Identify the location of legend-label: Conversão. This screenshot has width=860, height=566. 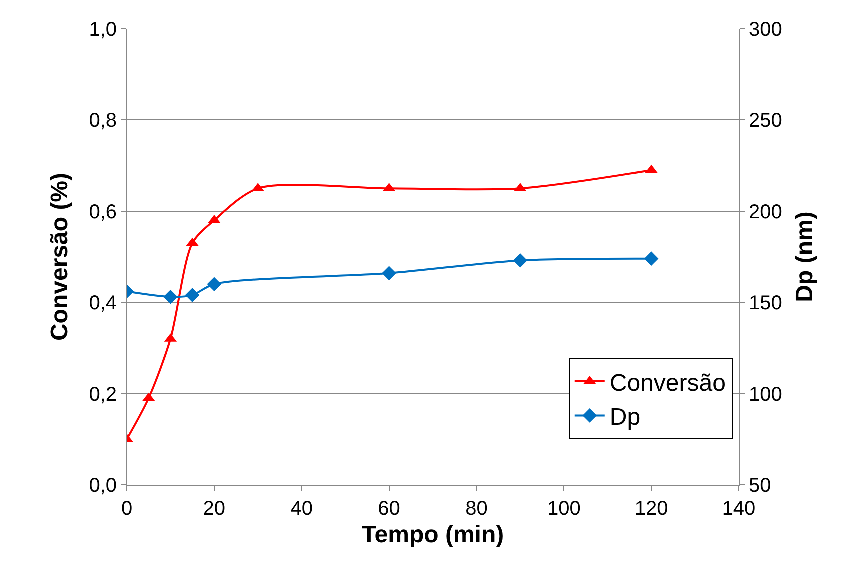
(668, 383).